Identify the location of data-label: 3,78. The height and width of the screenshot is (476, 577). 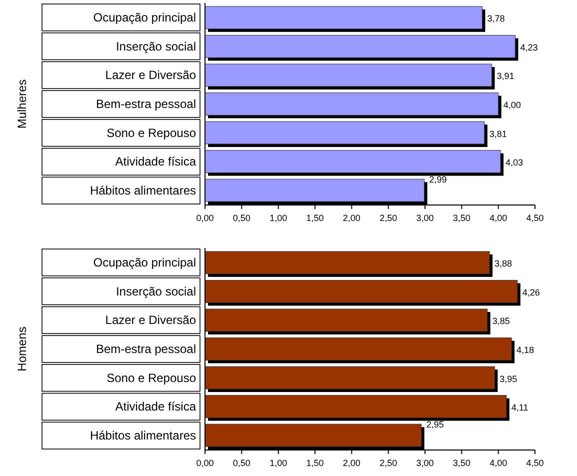
(496, 19).